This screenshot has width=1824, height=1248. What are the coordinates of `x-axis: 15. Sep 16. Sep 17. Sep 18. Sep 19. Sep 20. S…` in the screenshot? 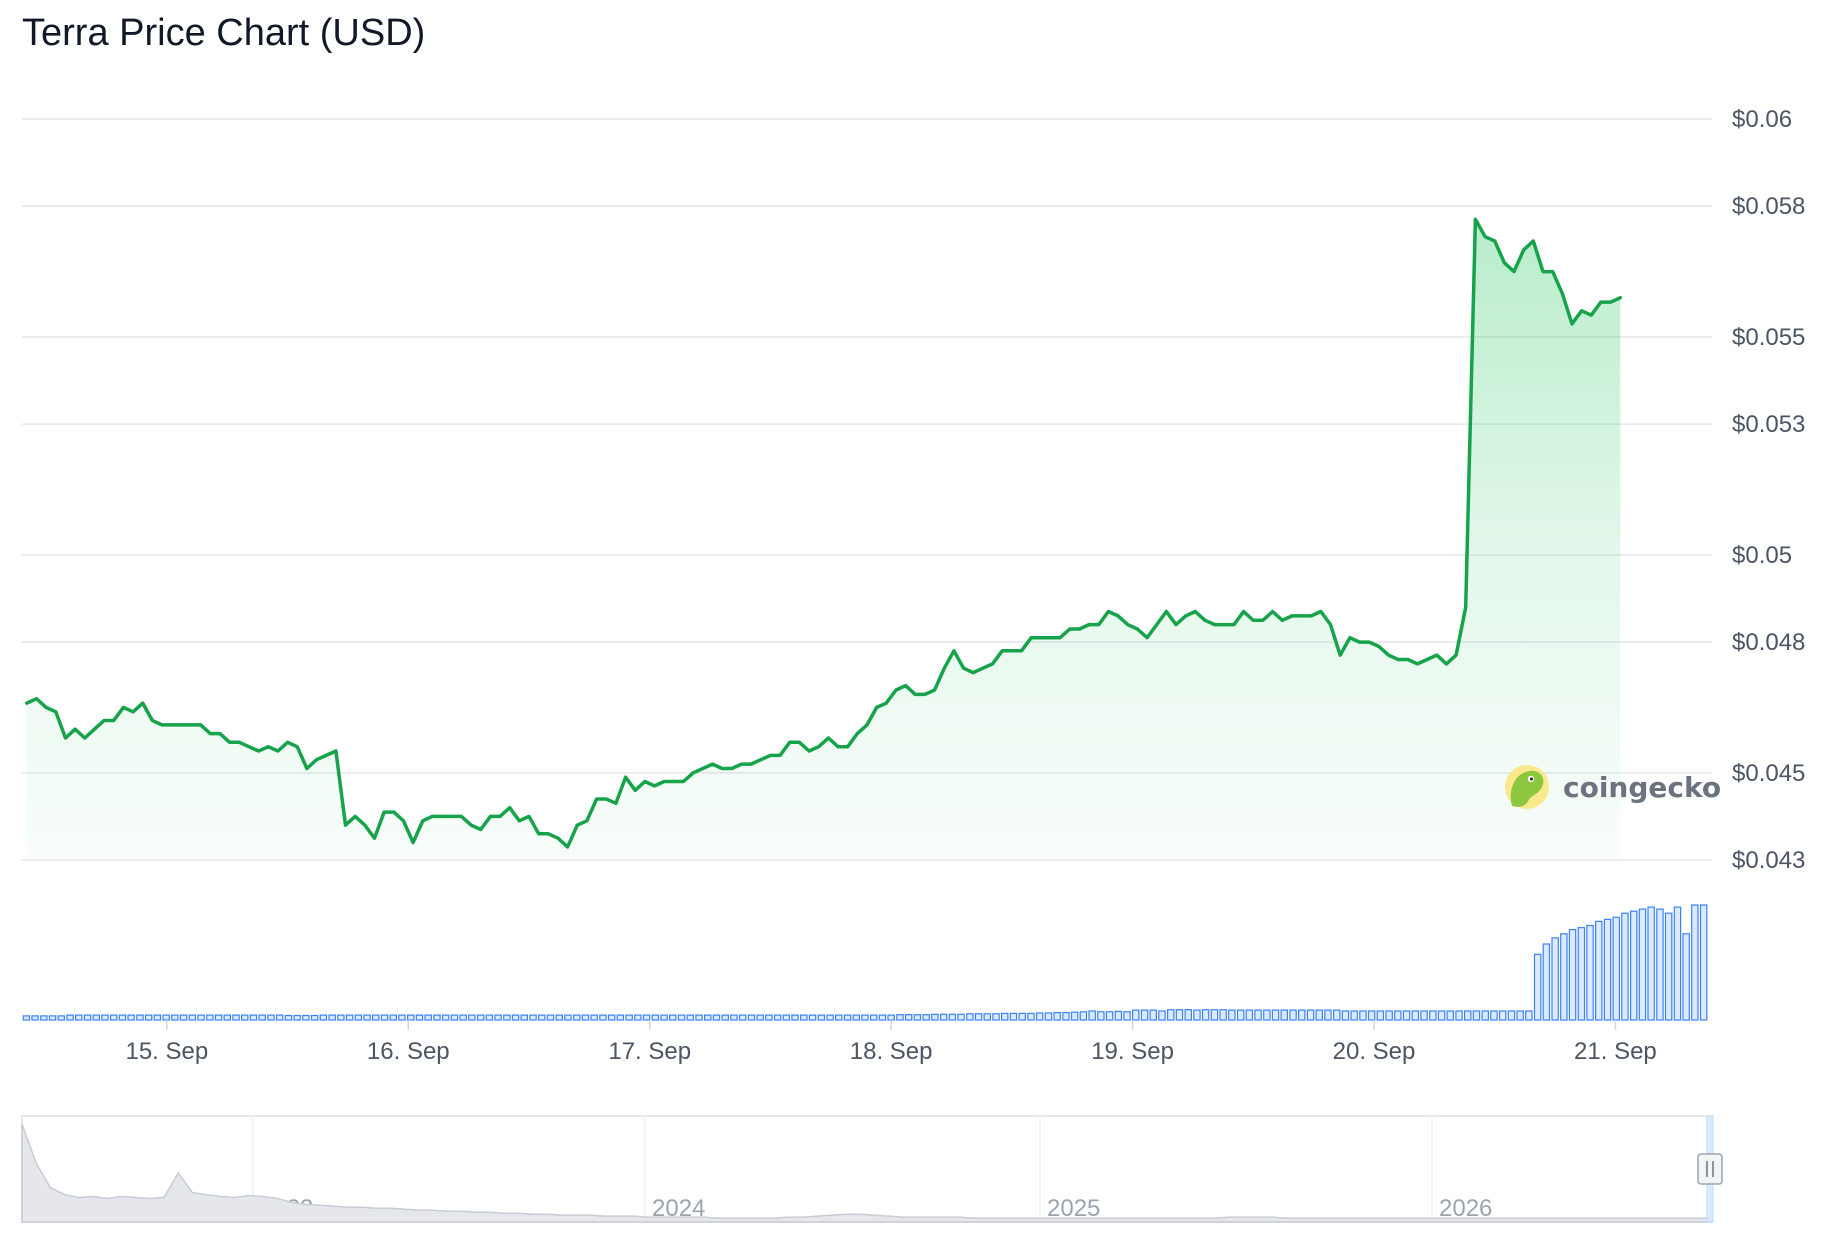 It's located at (891, 1042).